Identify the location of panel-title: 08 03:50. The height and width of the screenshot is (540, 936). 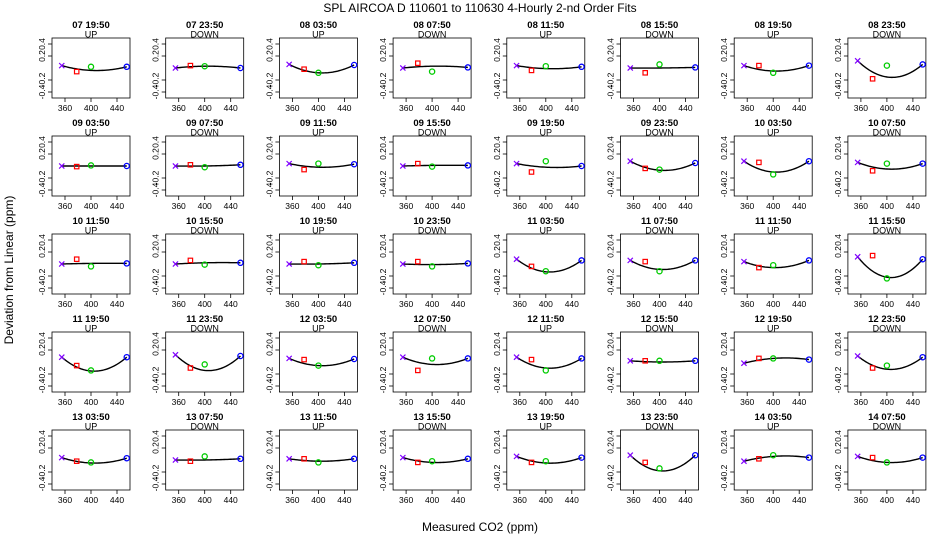
(319, 25).